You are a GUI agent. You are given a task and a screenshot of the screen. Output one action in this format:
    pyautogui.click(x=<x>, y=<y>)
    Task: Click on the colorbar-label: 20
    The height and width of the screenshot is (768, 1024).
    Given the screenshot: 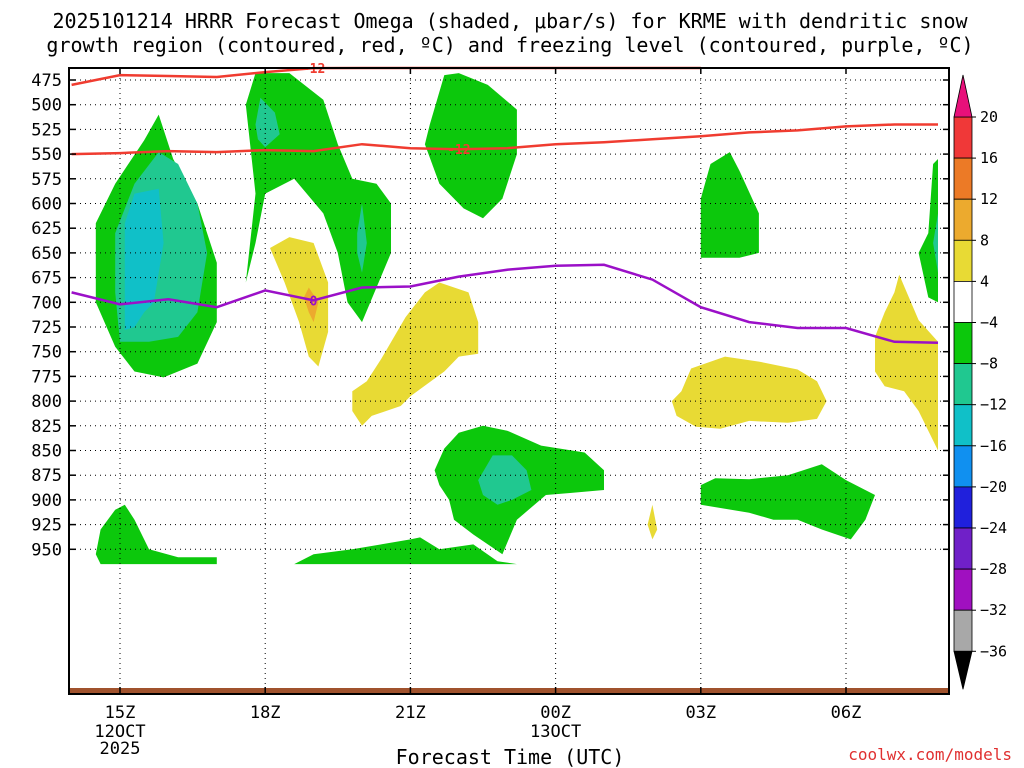 What is the action you would take?
    pyautogui.click(x=989, y=117)
    